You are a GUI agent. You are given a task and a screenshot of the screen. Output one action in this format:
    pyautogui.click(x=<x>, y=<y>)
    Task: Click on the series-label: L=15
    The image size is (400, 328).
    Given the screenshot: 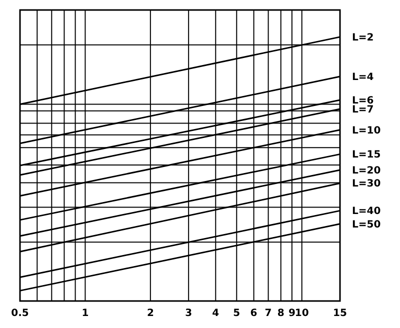 What is the action you would take?
    pyautogui.click(x=366, y=155)
    